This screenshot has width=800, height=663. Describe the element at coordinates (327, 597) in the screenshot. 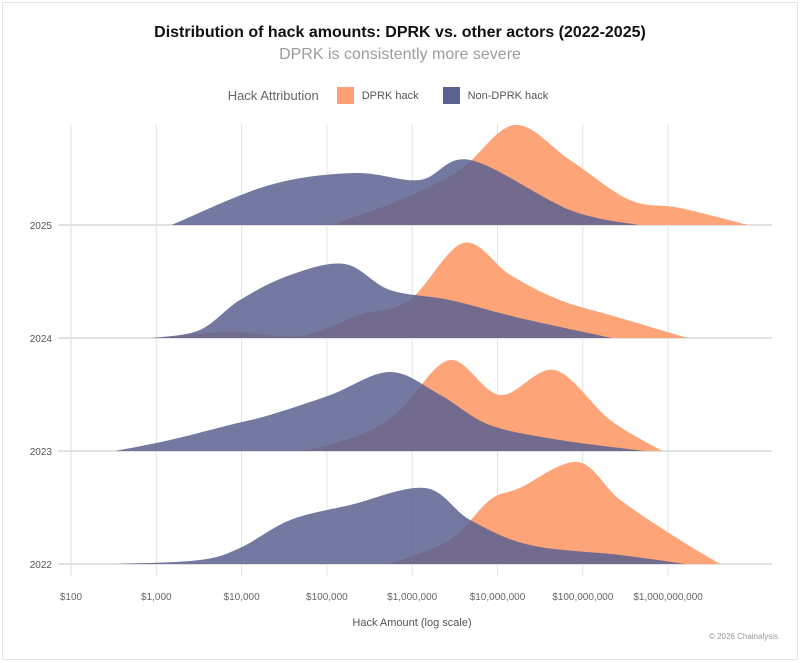

I see `x-tick-label: $100,000` at that location.